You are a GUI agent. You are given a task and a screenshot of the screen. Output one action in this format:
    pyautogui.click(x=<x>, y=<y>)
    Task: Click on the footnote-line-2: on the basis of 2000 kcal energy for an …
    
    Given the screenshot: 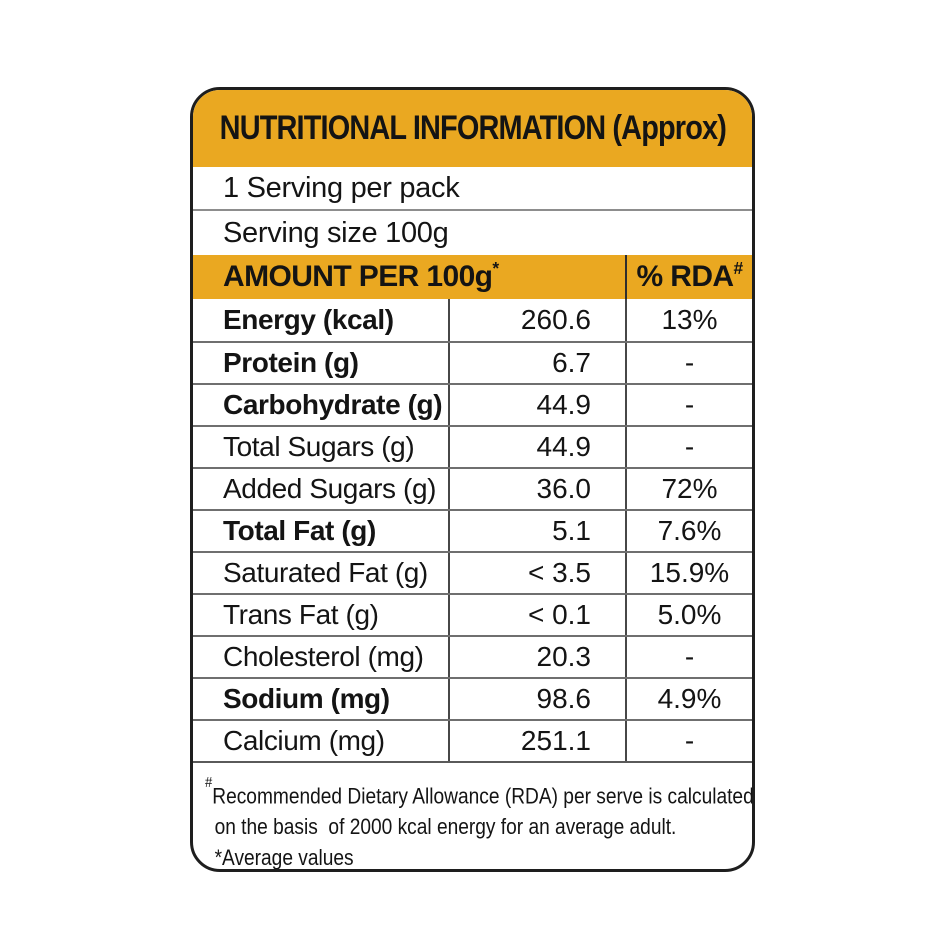 What is the action you would take?
    pyautogui.click(x=441, y=826)
    